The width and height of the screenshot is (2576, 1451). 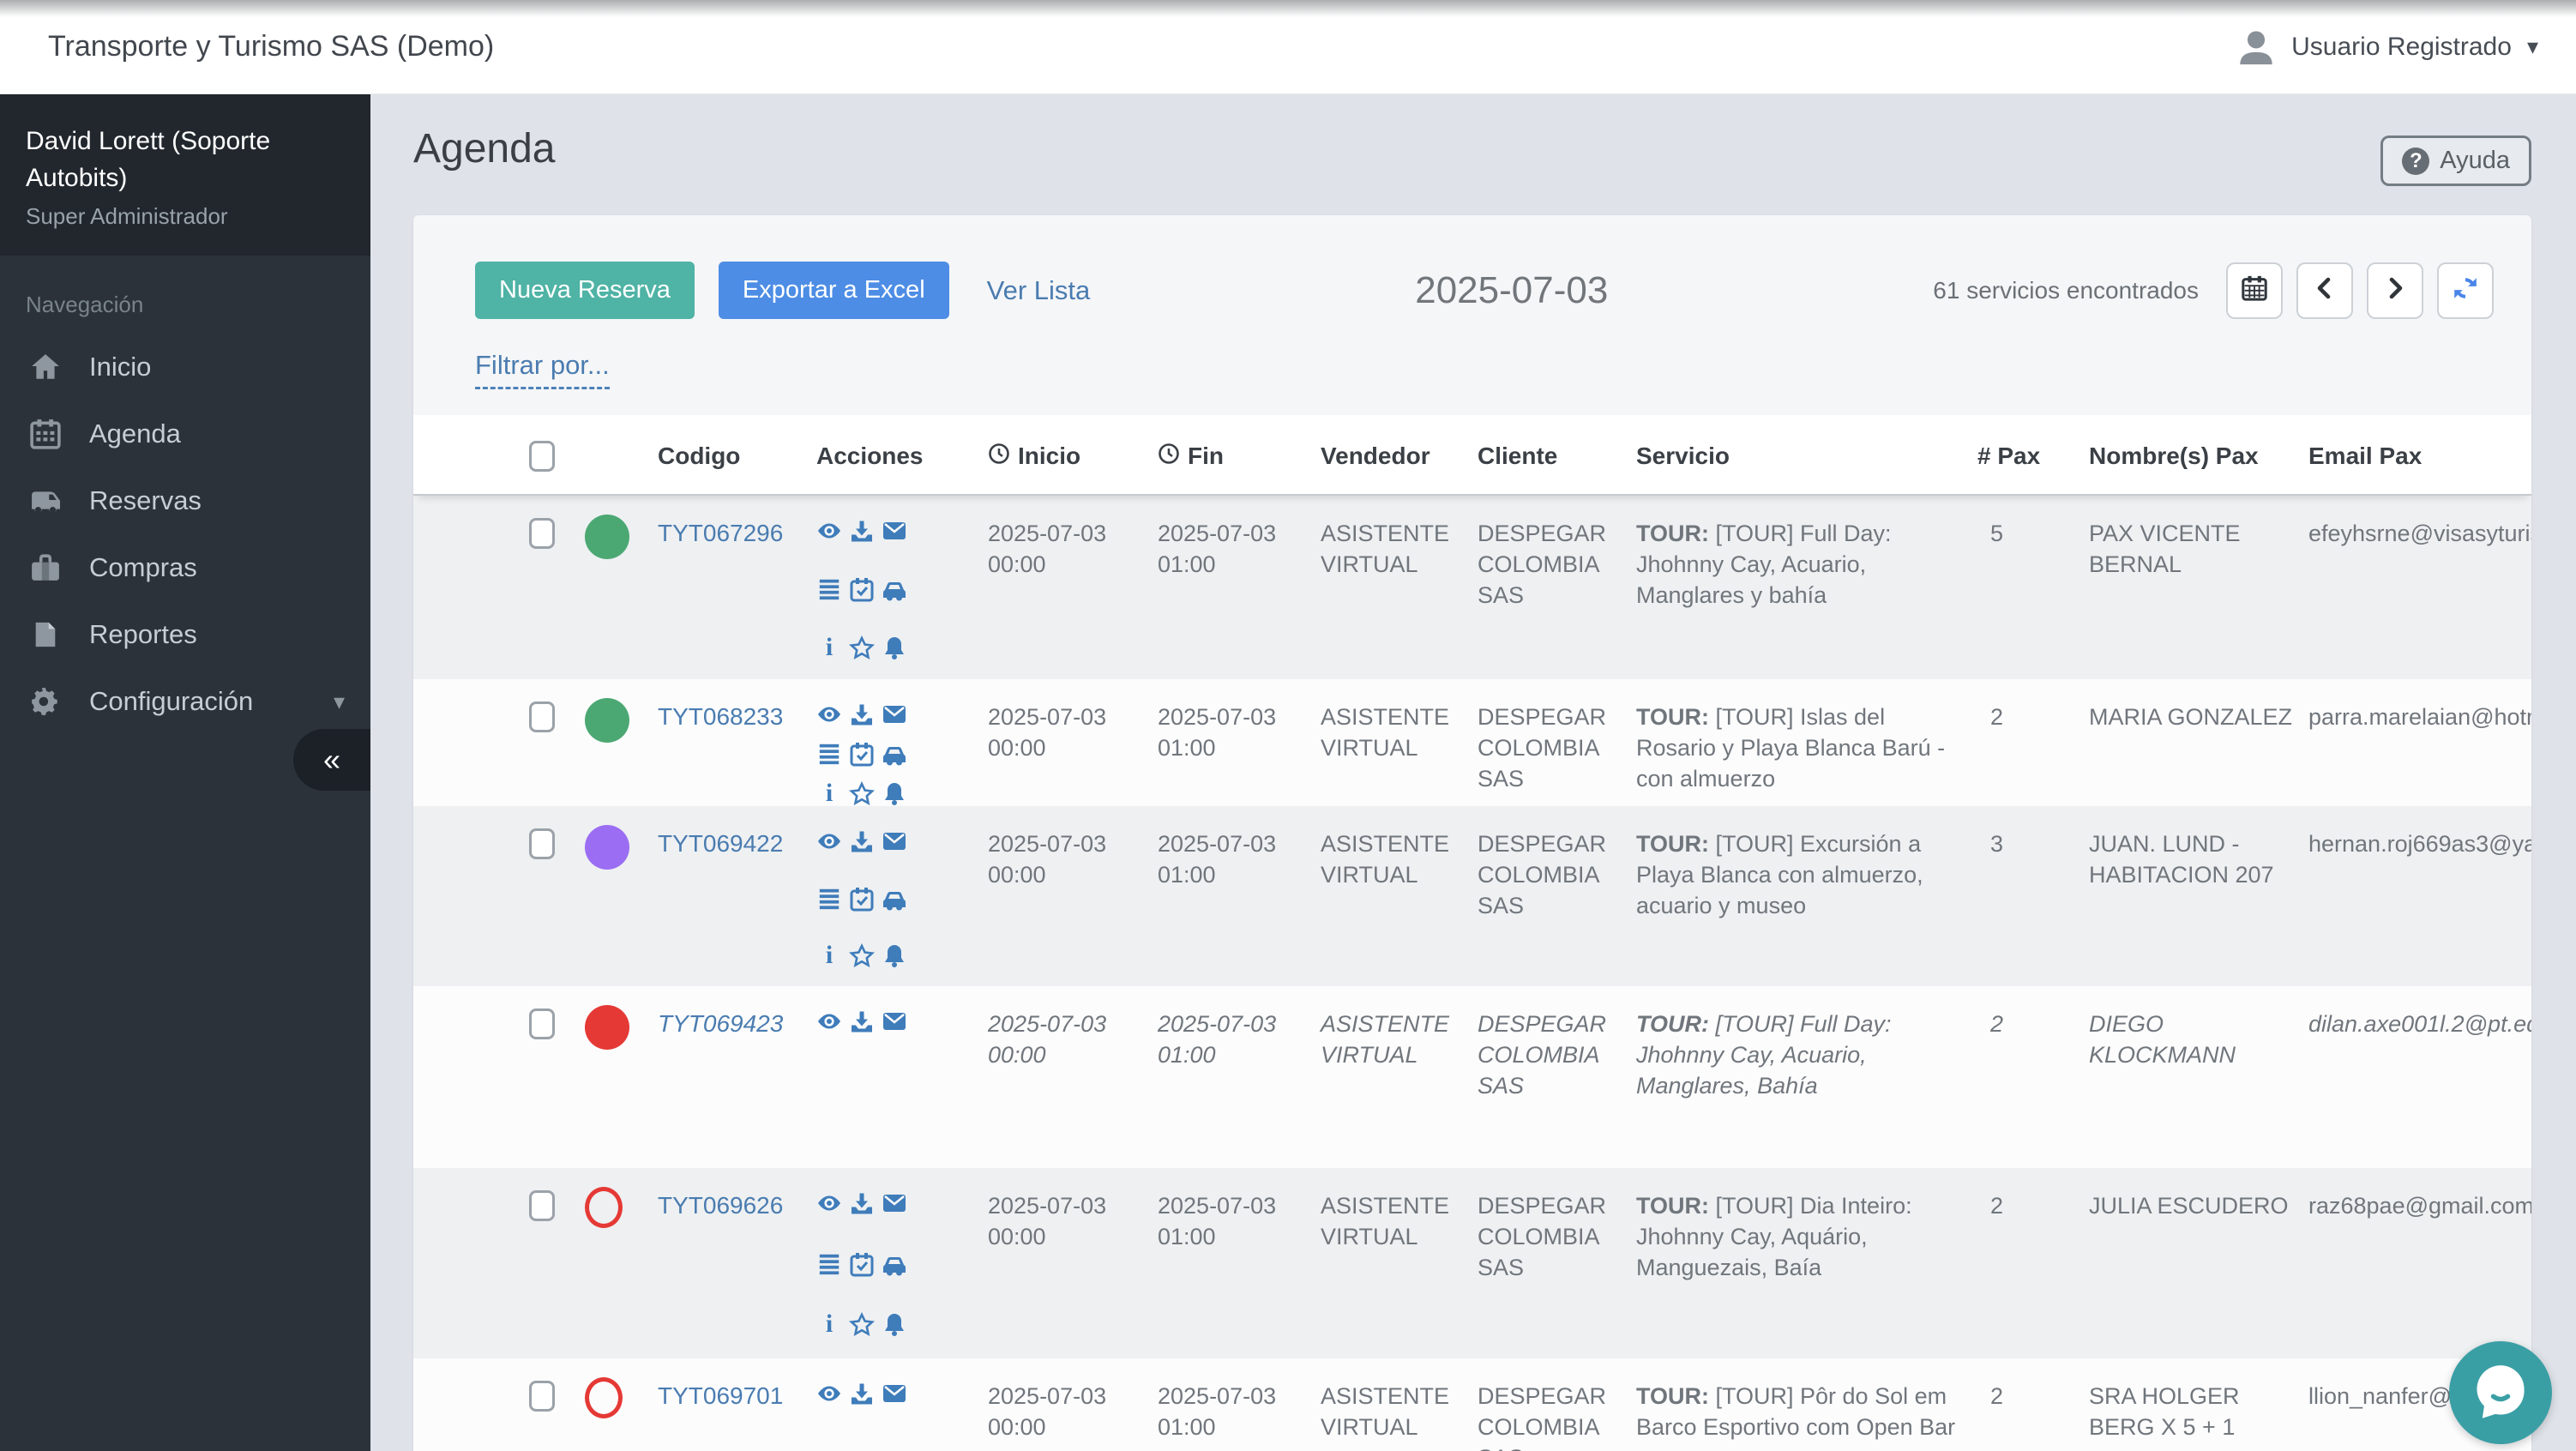 I want to click on pax-count: 2, so click(x=1997, y=1206).